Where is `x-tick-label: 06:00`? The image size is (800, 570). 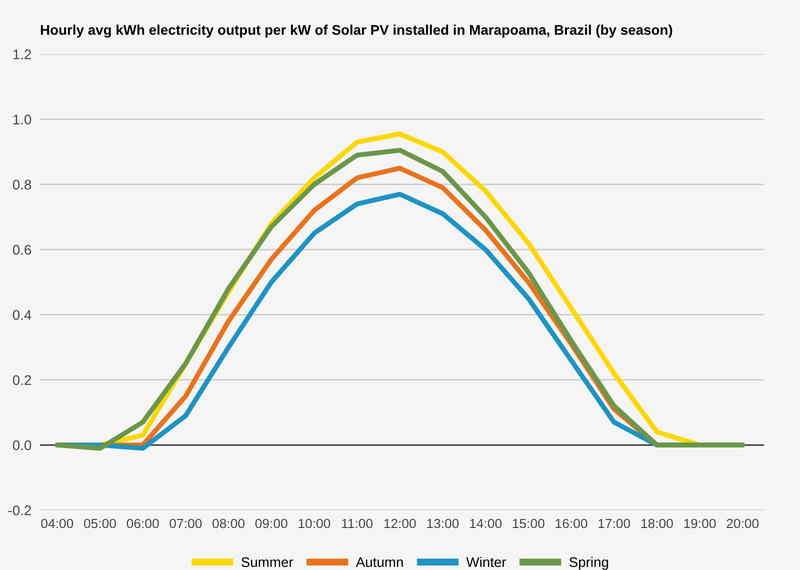 x-tick-label: 06:00 is located at coordinates (142, 523).